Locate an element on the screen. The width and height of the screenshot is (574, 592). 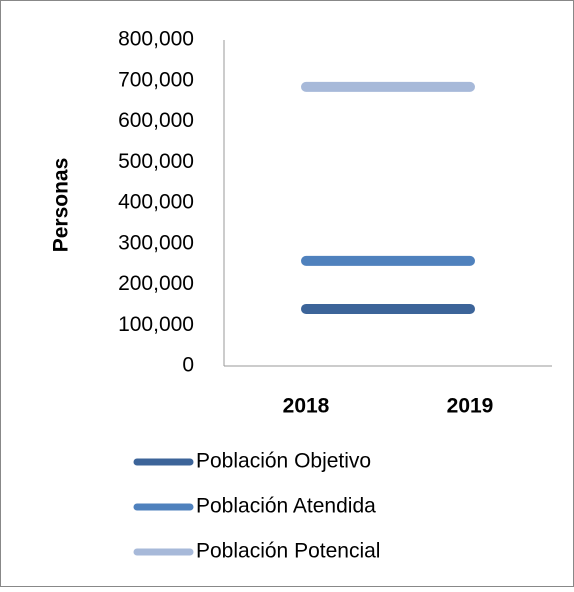
y-axis-label: Personas is located at coordinates (61, 205).